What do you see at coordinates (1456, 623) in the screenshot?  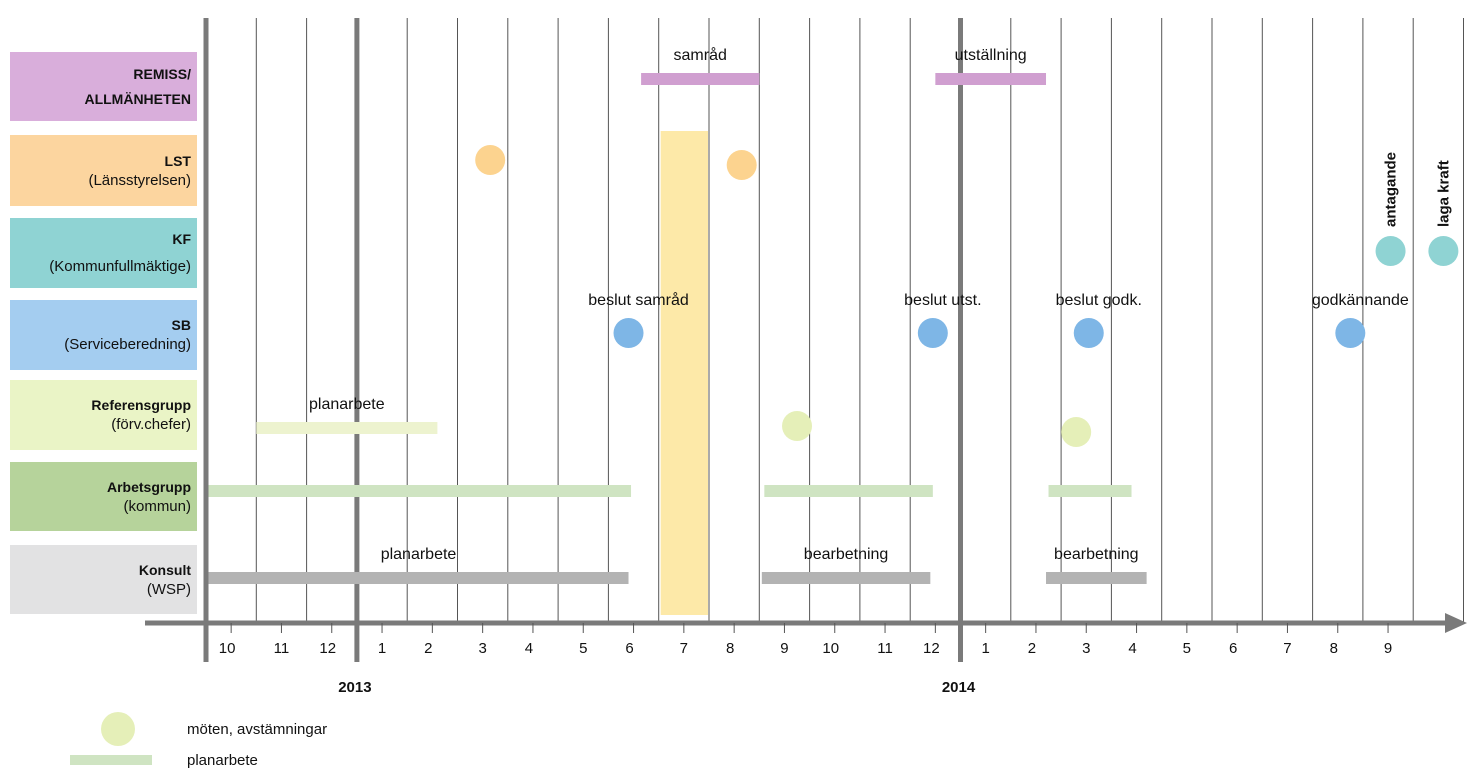 I see `time-axis-arrow` at bounding box center [1456, 623].